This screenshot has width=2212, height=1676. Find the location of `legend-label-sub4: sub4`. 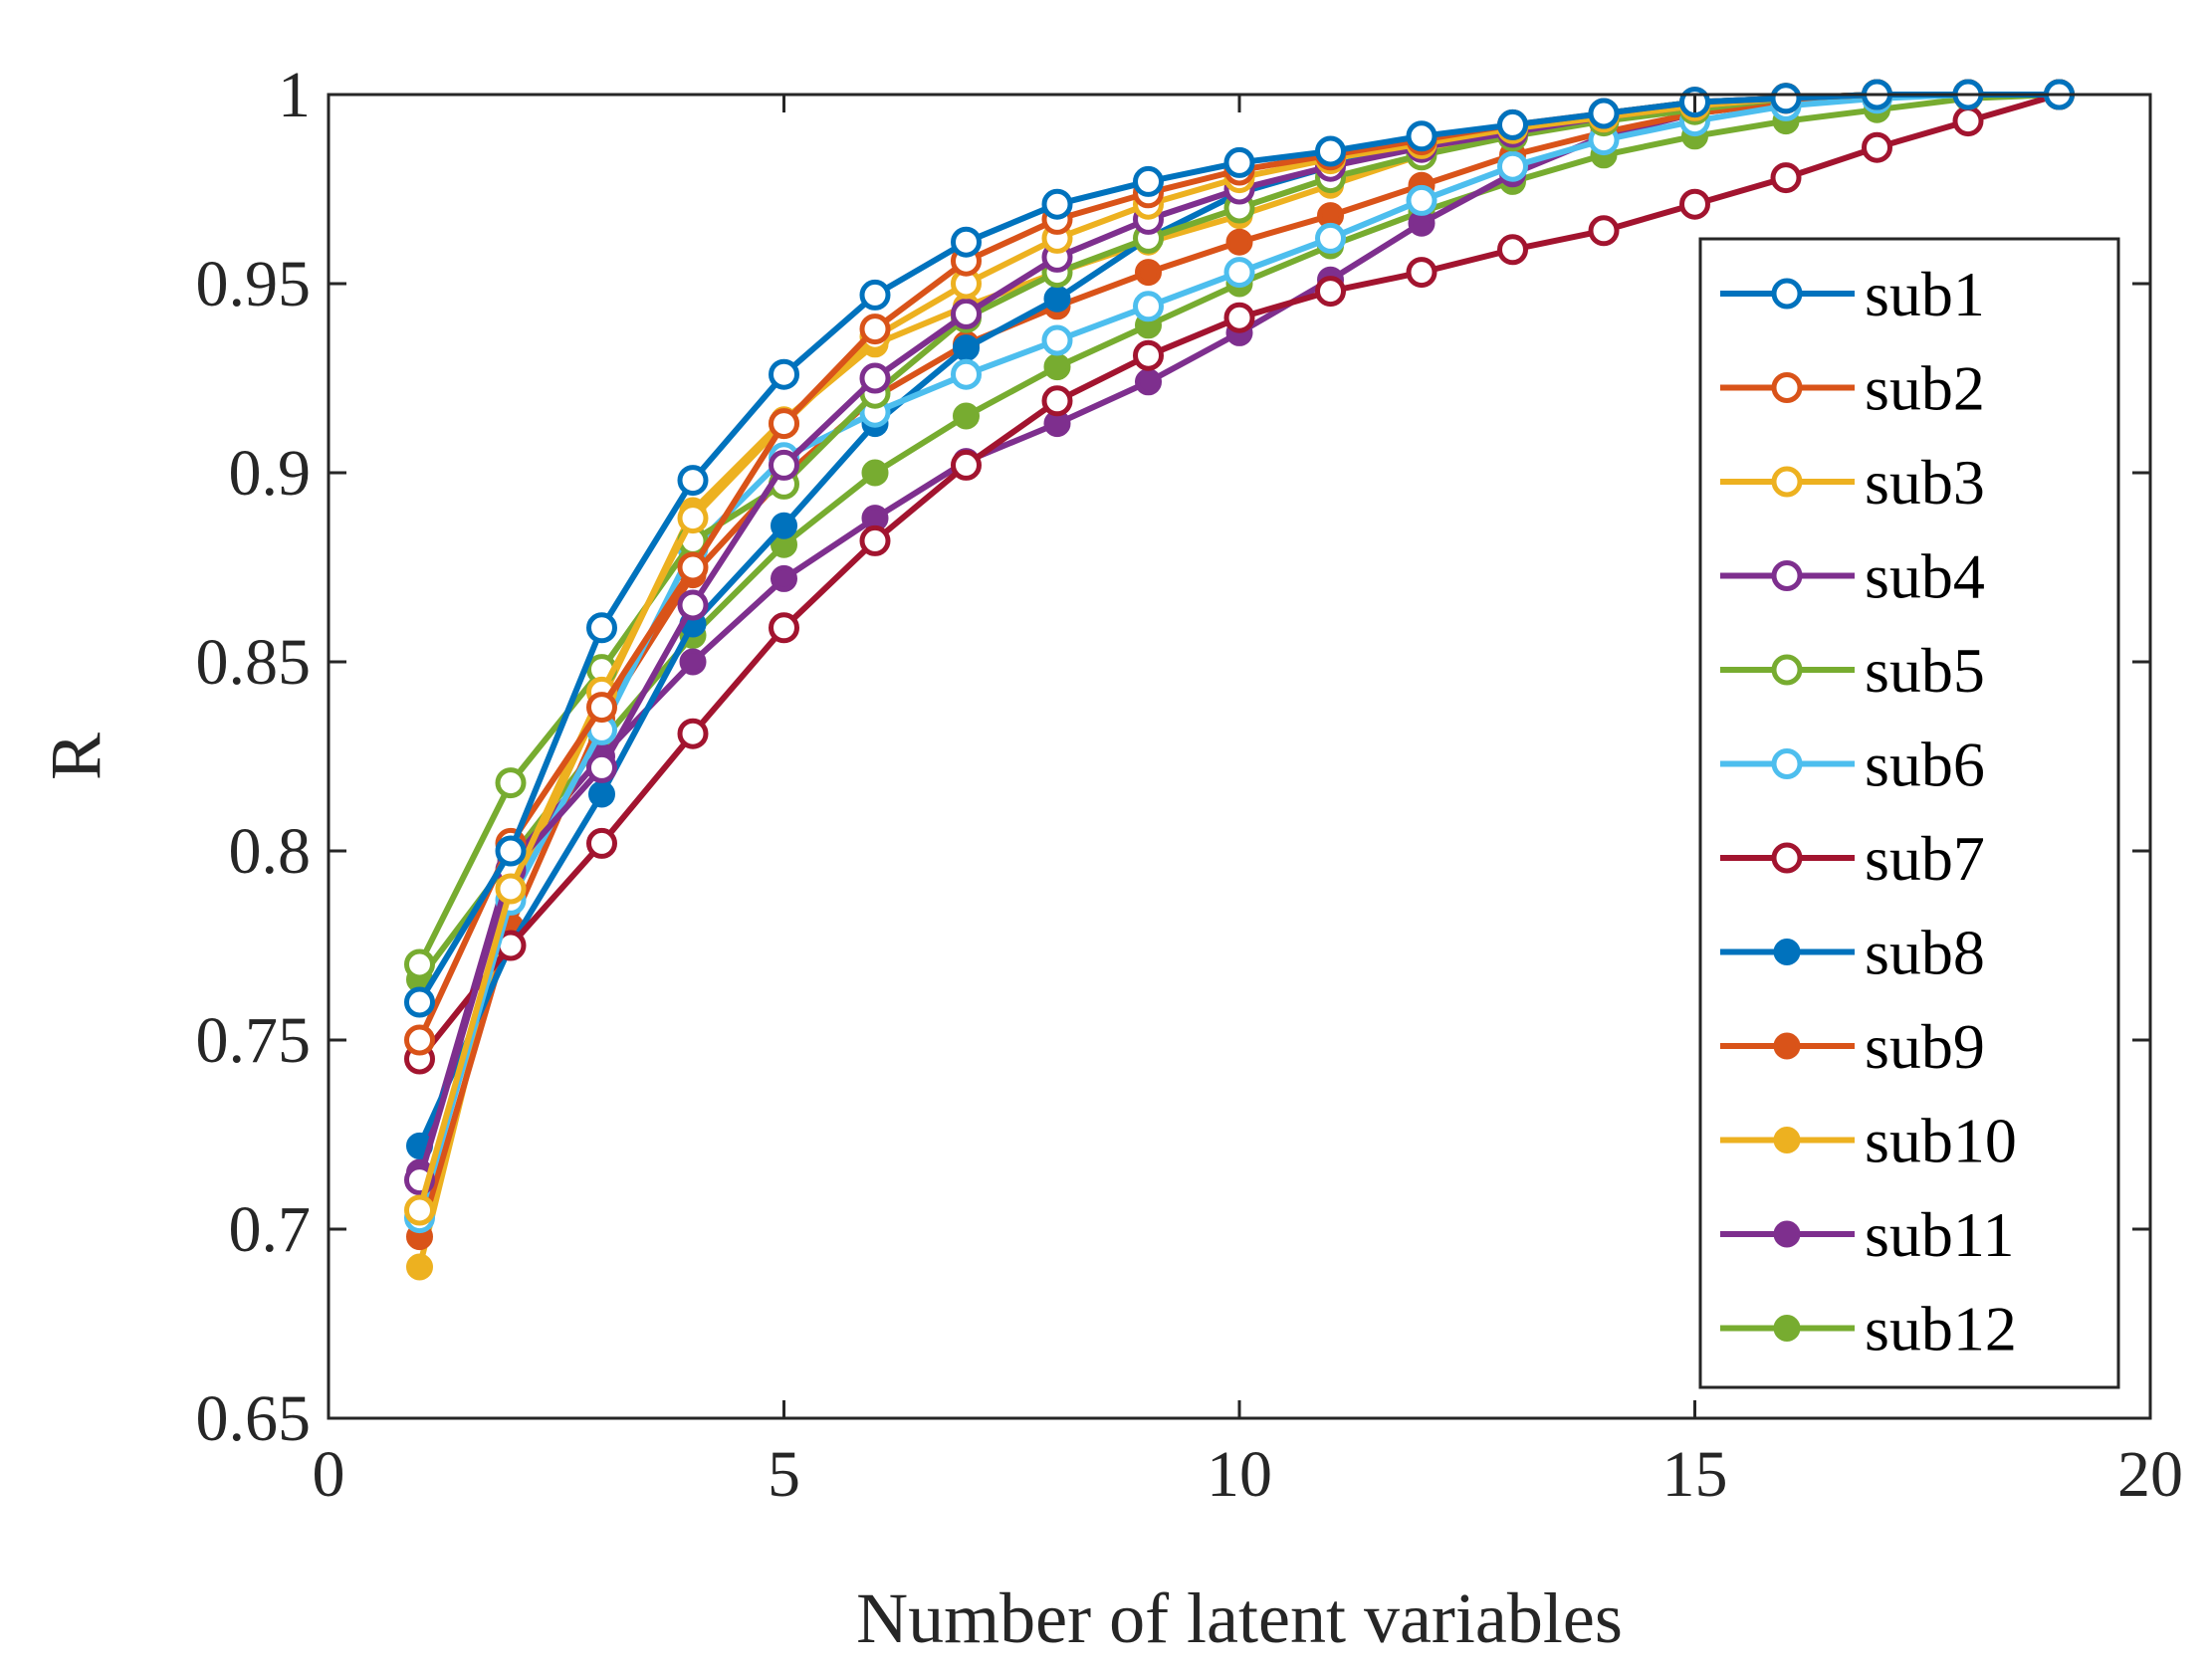

legend-label-sub4: sub4 is located at coordinates (1925, 577).